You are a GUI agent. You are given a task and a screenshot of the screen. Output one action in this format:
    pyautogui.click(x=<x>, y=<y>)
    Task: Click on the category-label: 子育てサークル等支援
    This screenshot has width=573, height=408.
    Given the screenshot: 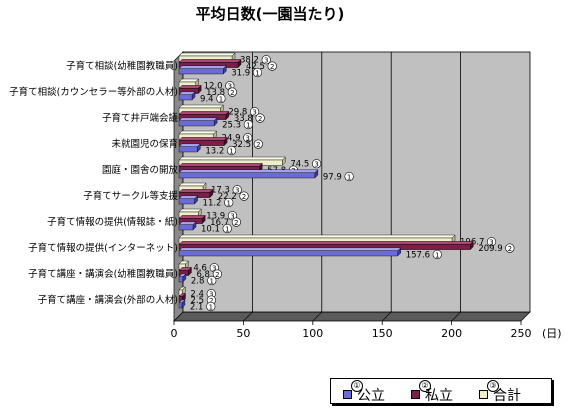 What is the action you would take?
    pyautogui.click(x=130, y=196)
    